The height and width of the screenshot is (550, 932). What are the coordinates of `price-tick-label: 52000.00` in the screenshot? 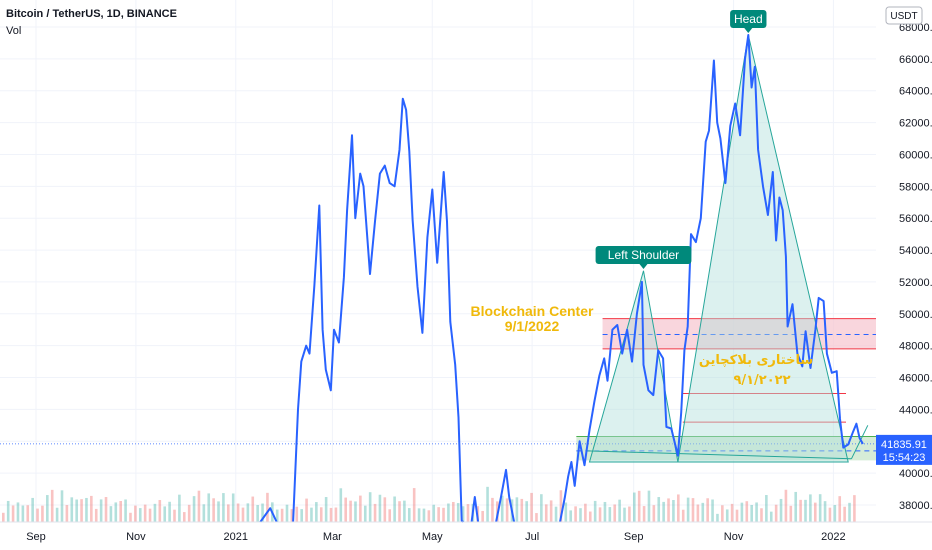 It's located at (915, 283).